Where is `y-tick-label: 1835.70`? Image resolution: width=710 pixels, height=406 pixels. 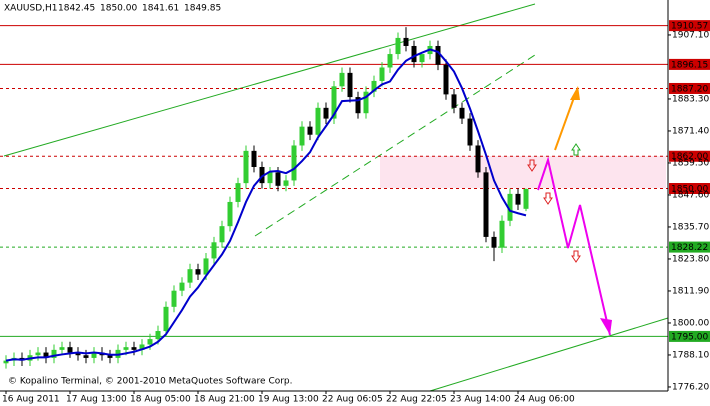
y-tick-label: 1835.70 is located at coordinates (690, 227).